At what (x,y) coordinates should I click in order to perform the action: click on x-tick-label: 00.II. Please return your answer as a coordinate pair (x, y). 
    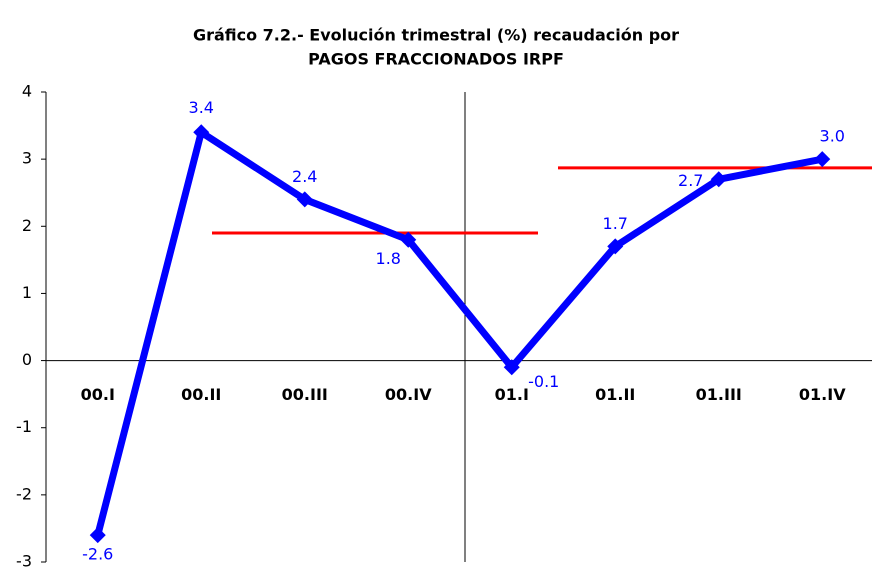
    Looking at the image, I should click on (201, 394).